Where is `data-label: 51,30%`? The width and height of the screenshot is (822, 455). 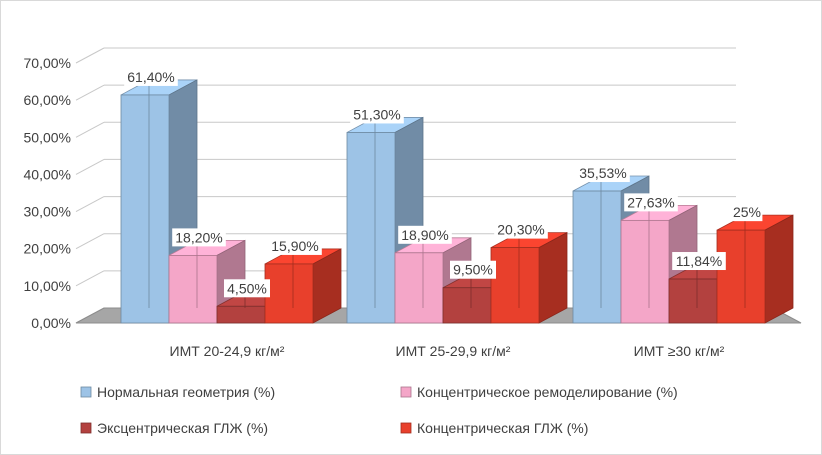
data-label: 51,30% is located at coordinates (376, 114).